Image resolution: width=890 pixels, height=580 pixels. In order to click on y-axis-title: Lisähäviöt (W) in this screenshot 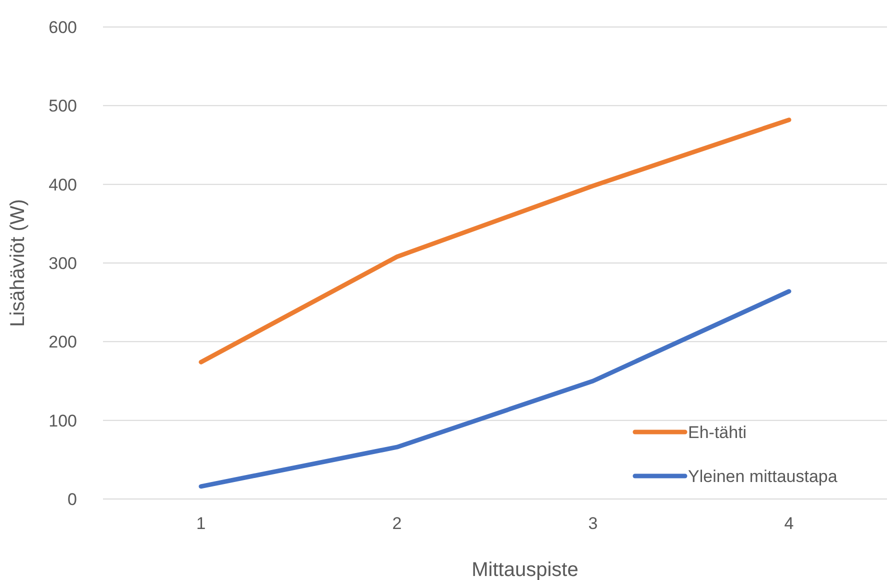, I will do `click(18, 263)`.